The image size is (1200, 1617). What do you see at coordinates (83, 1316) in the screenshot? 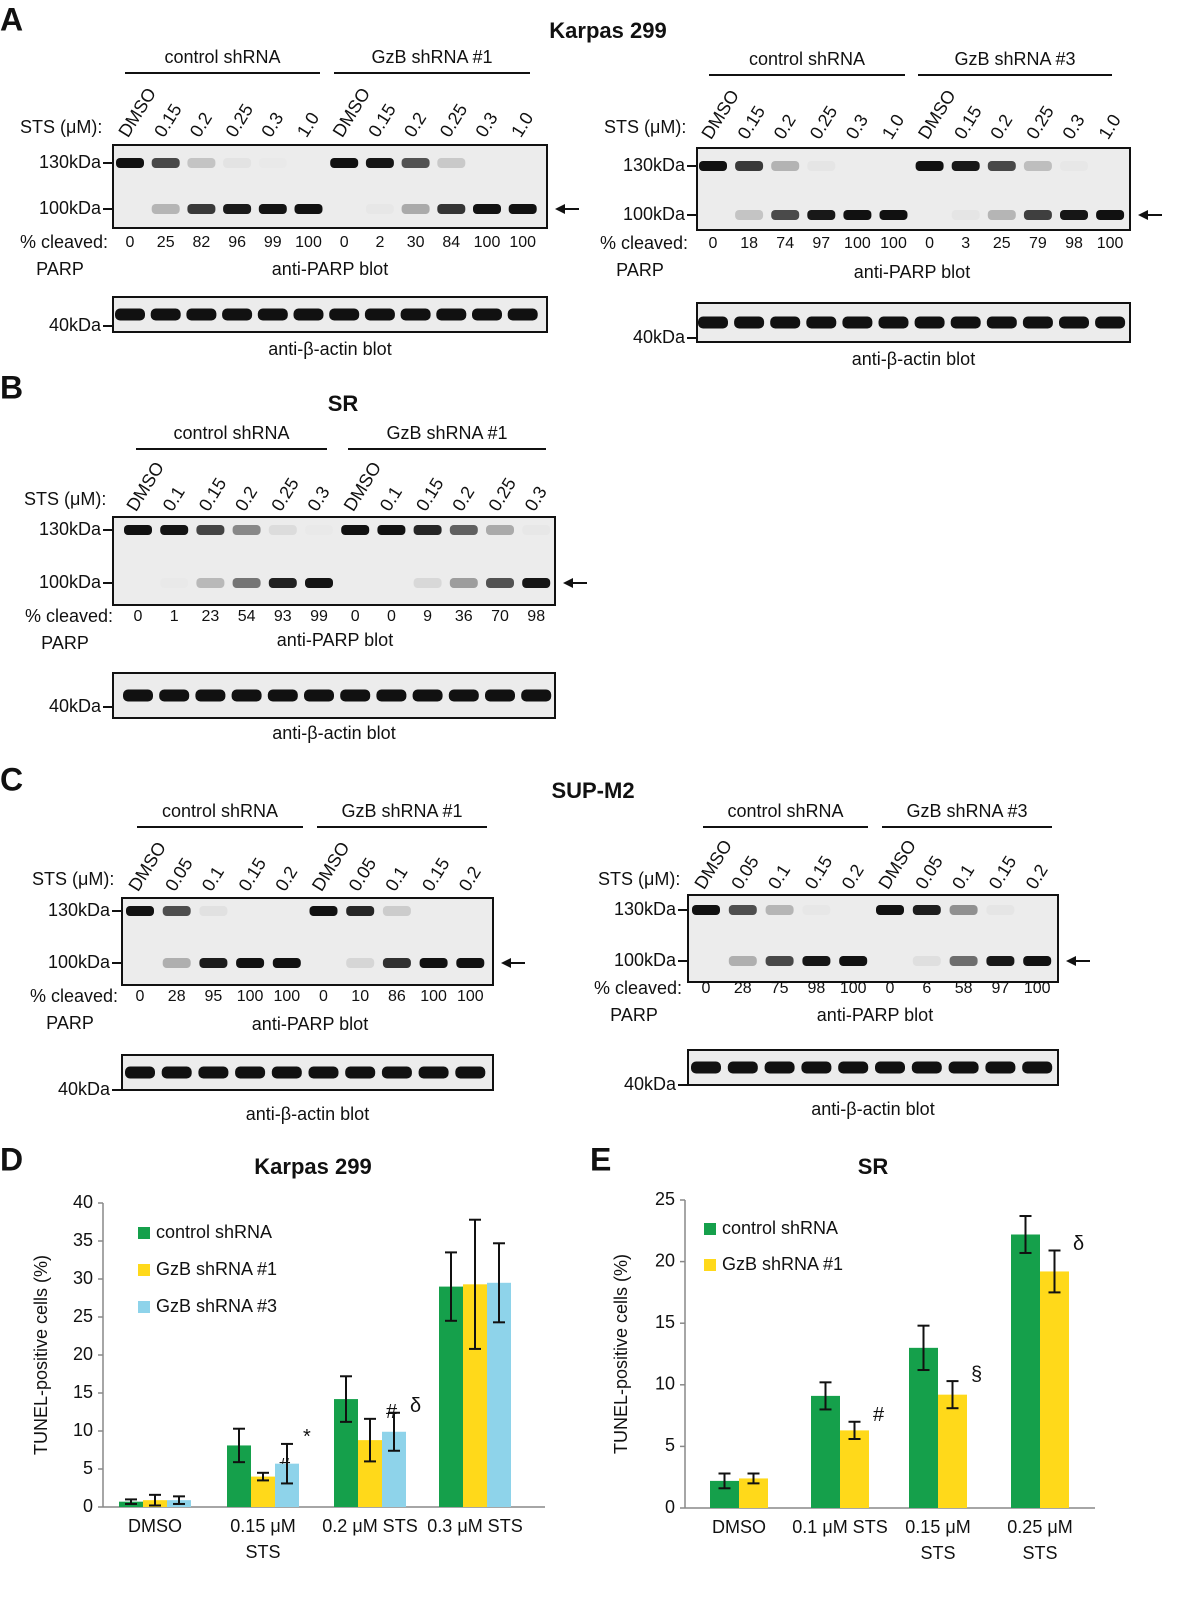
I see `y-tick-label: 25` at bounding box center [83, 1316].